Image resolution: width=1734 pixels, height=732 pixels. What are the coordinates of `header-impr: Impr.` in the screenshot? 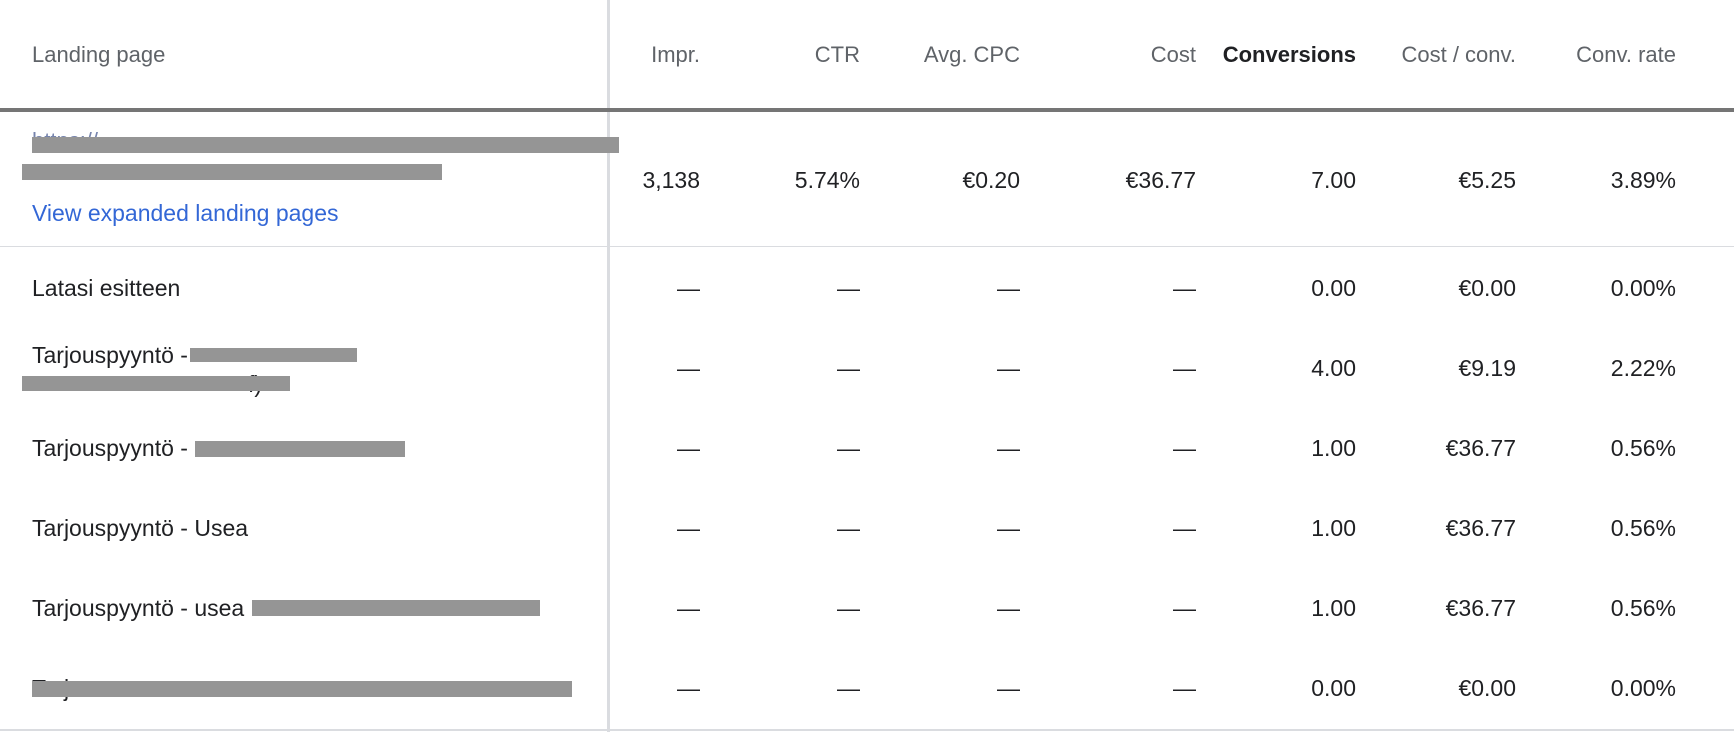 It's located at (675, 54).